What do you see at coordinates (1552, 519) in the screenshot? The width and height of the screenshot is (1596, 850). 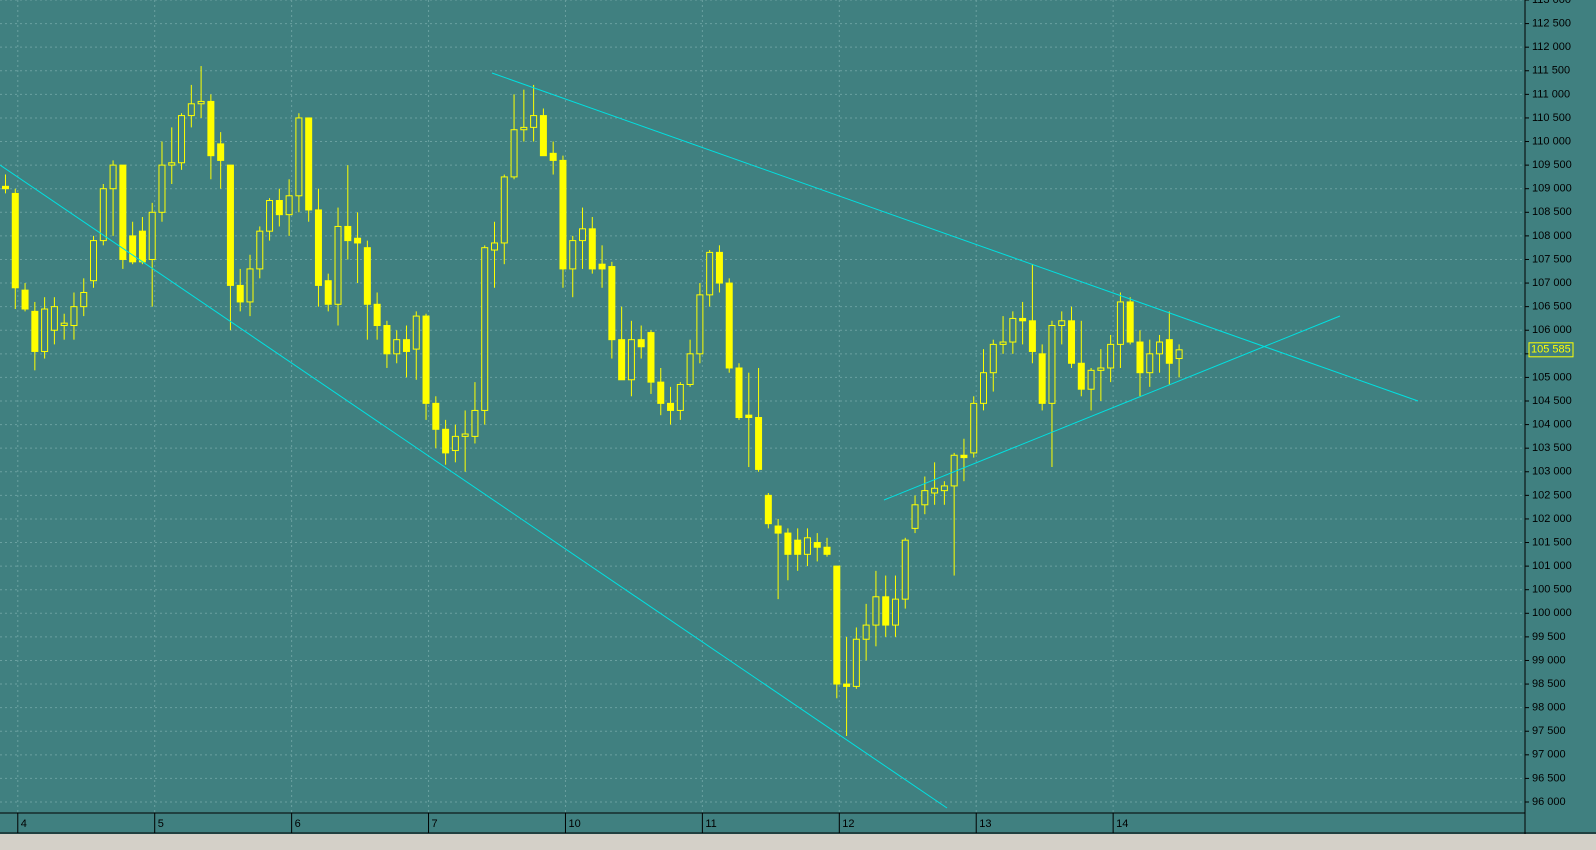 I see `y-tick-label: 102 000` at bounding box center [1552, 519].